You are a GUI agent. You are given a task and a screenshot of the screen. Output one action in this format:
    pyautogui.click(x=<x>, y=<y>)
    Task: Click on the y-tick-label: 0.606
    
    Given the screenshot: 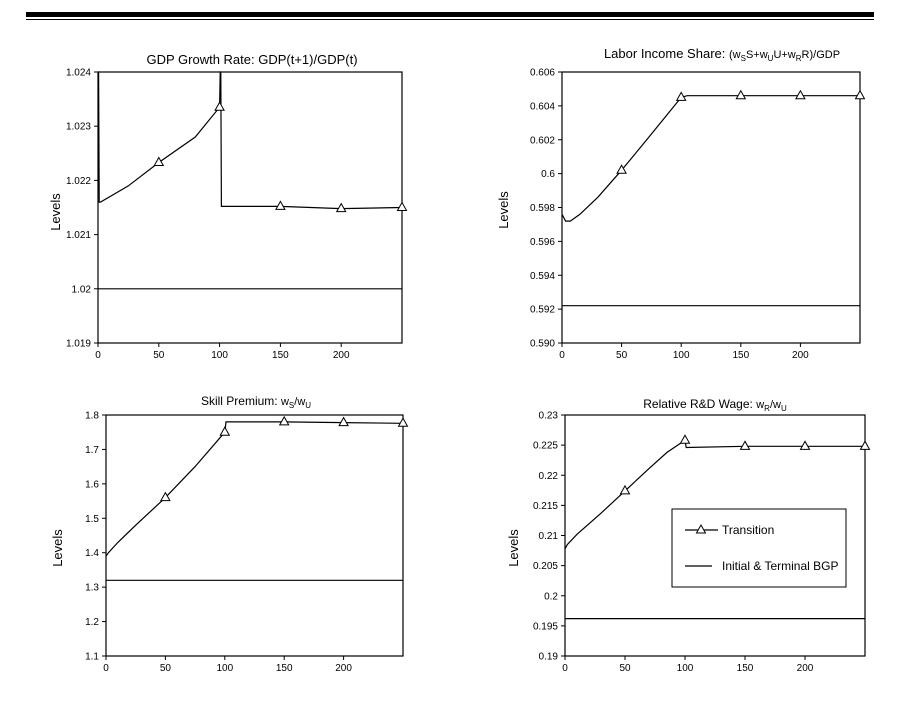 What is the action you would take?
    pyautogui.click(x=542, y=73)
    